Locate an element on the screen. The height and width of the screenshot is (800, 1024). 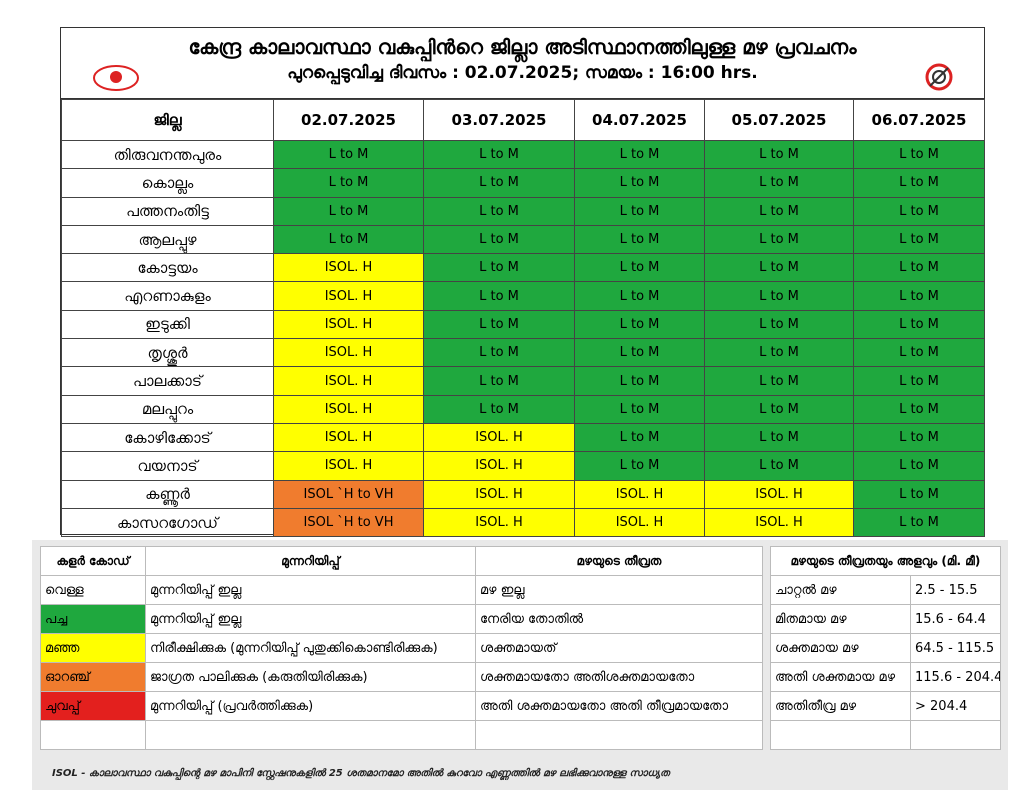
district-name: എറണാകുളം is located at coordinates (167, 296).